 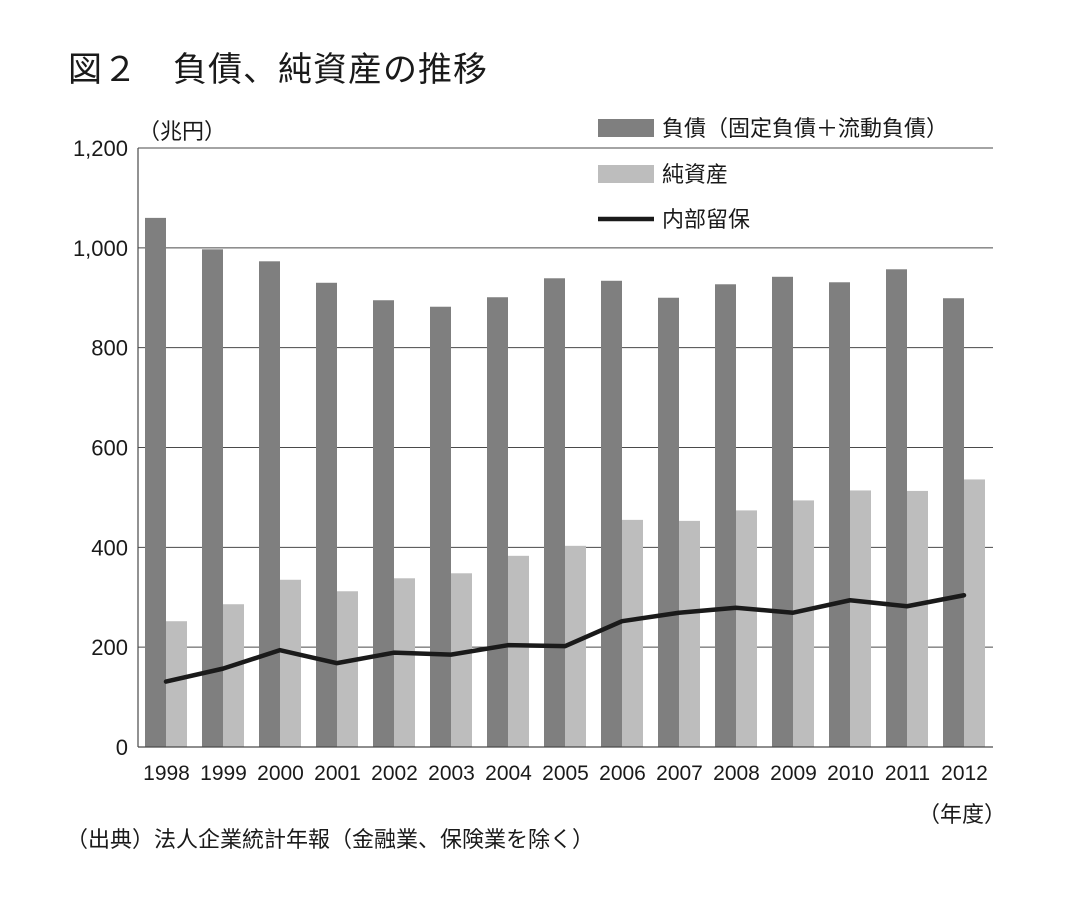 I want to click on x-axis-unit-label: （年度）, so click(x=962, y=815).